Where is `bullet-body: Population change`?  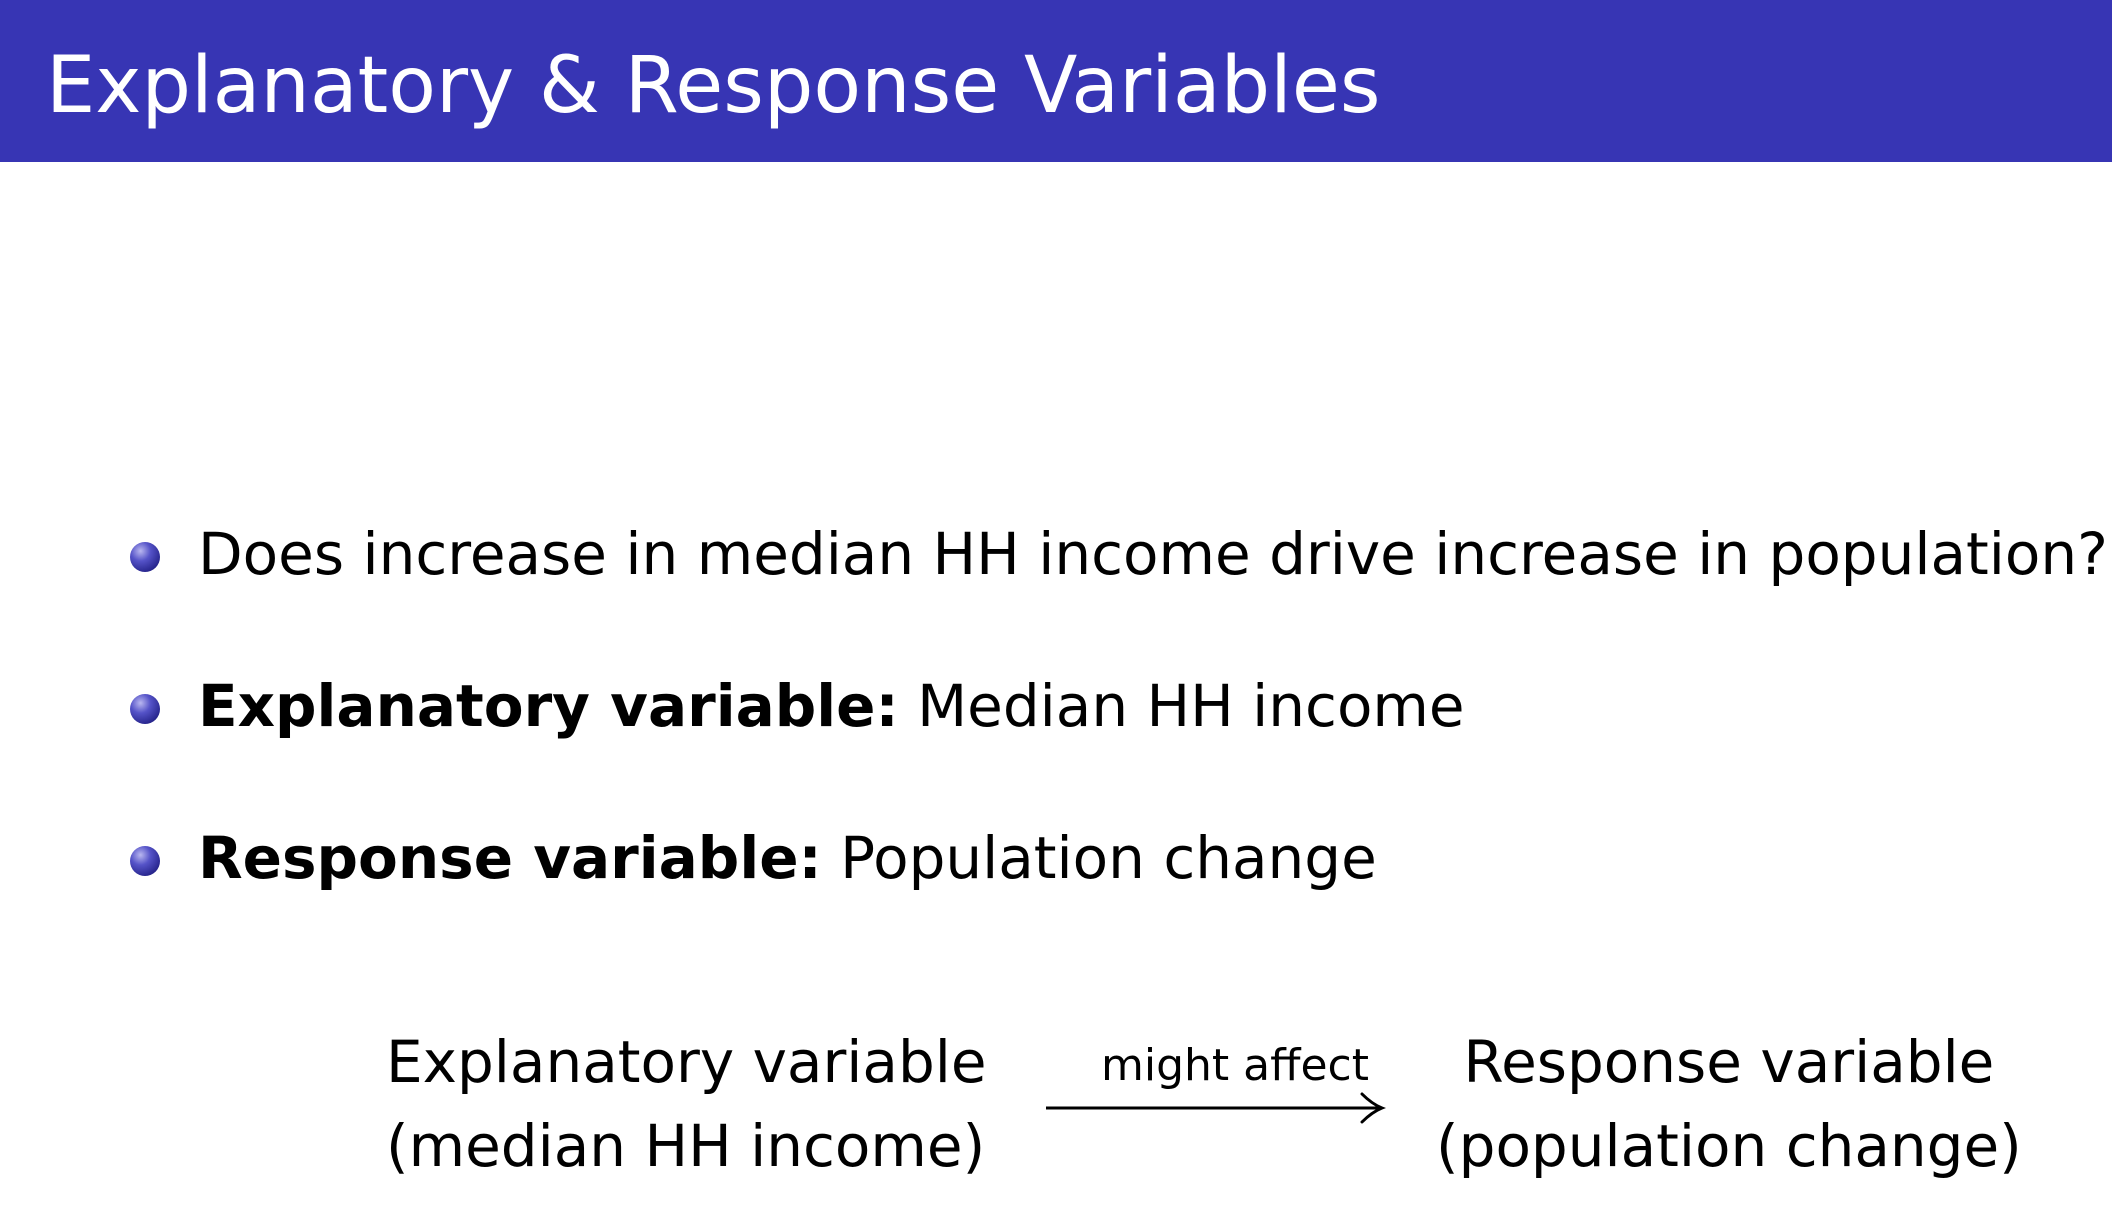 bullet-body: Population change is located at coordinates (1108, 858).